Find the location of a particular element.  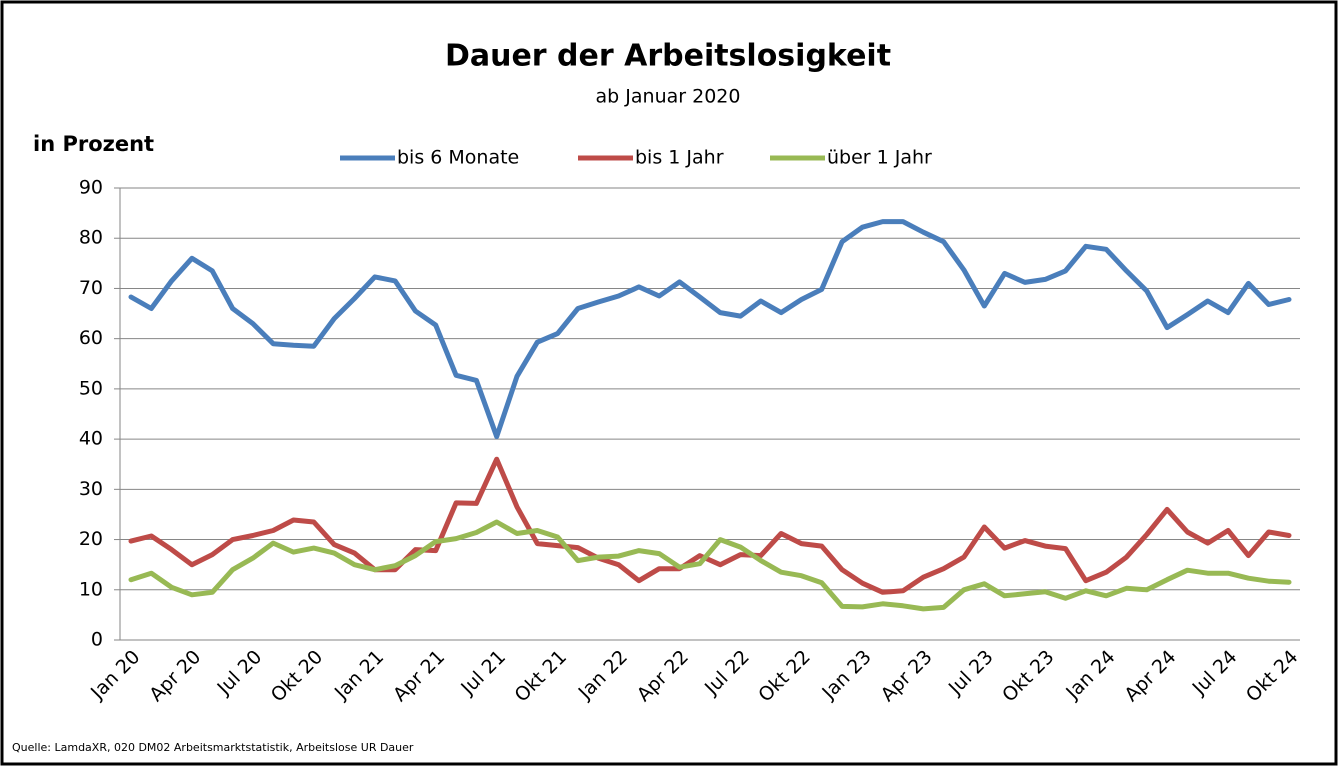

y-tick-label: 70 is located at coordinates (91, 288).